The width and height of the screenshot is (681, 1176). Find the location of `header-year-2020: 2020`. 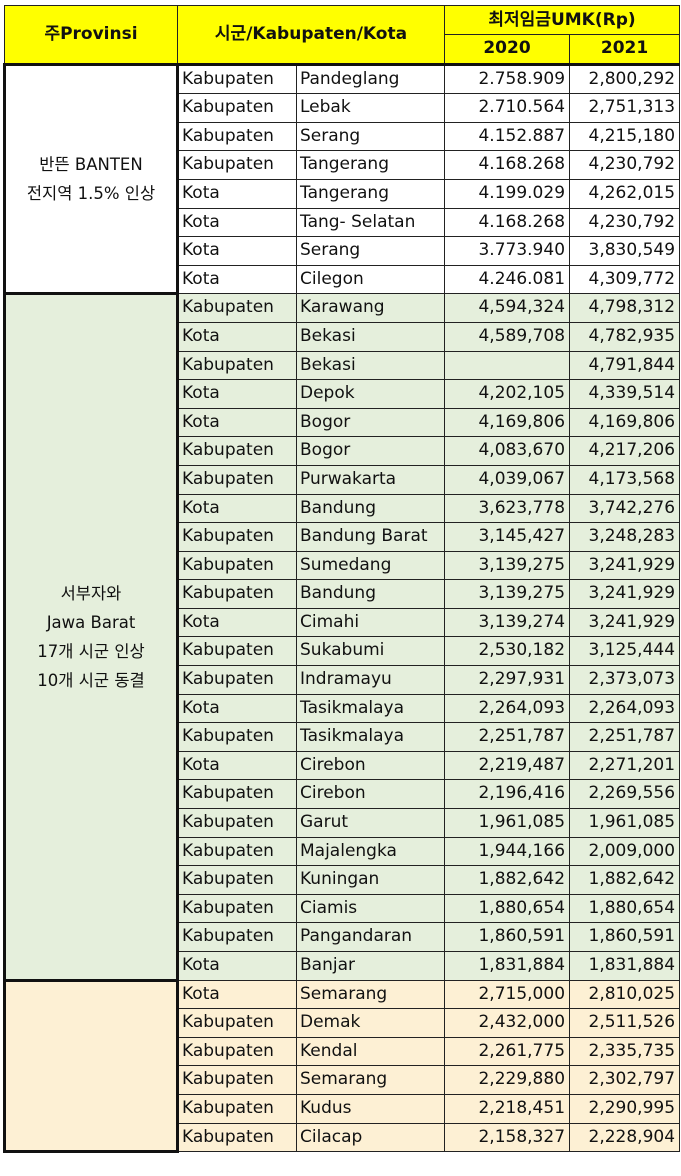

header-year-2020: 2020 is located at coordinates (507, 50).